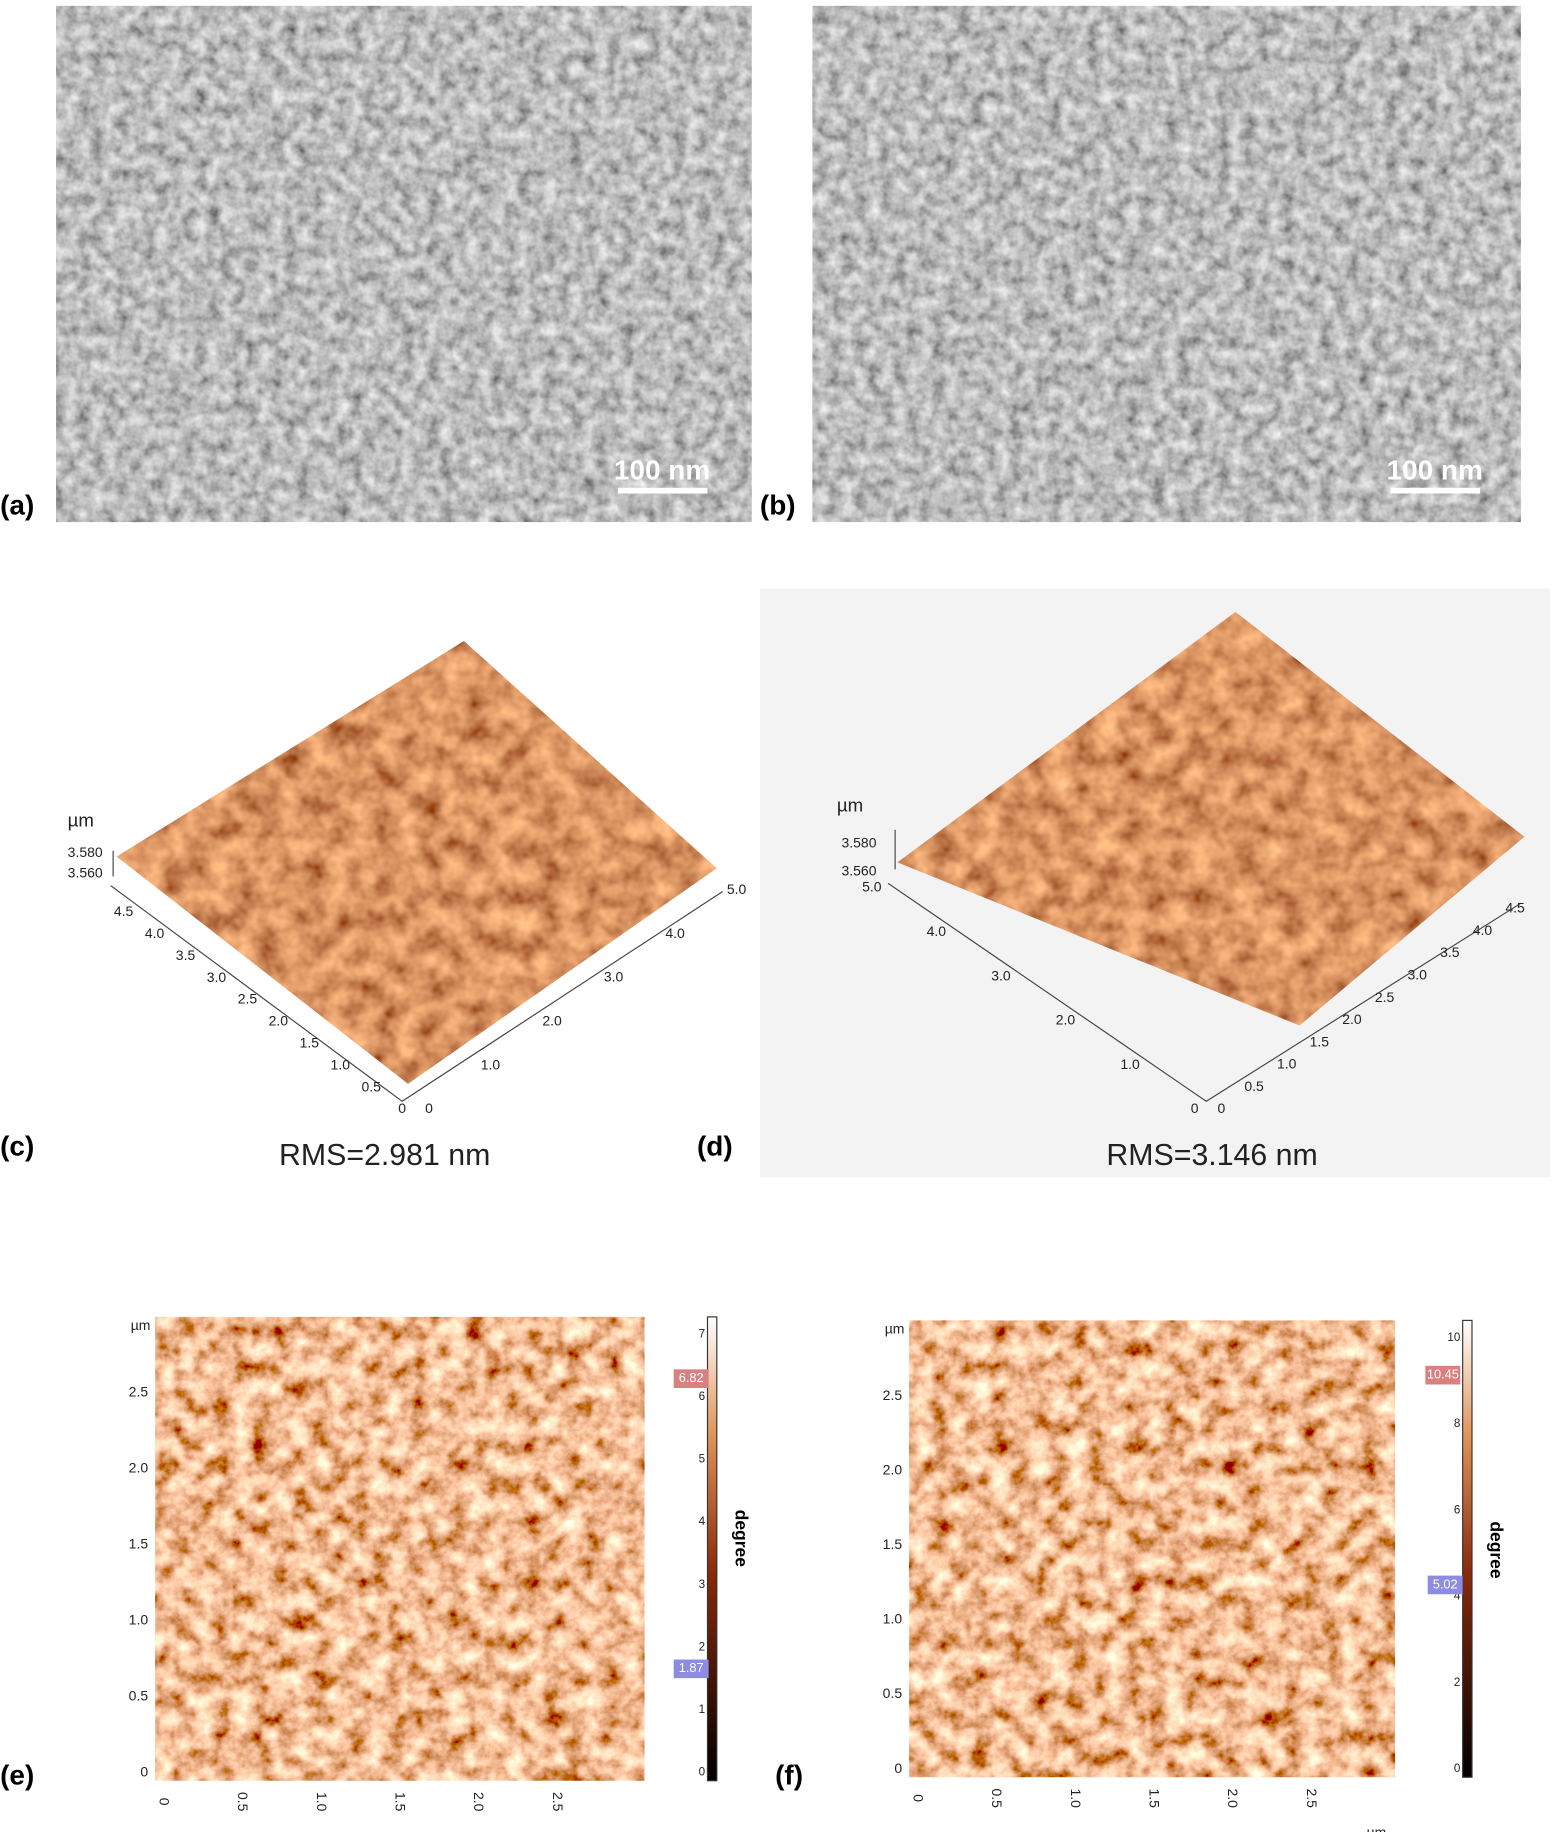 This screenshot has height=1832, width=1556. Describe the element at coordinates (1457, 1423) in the screenshot. I see `colorbar-tick-label: 8` at that location.